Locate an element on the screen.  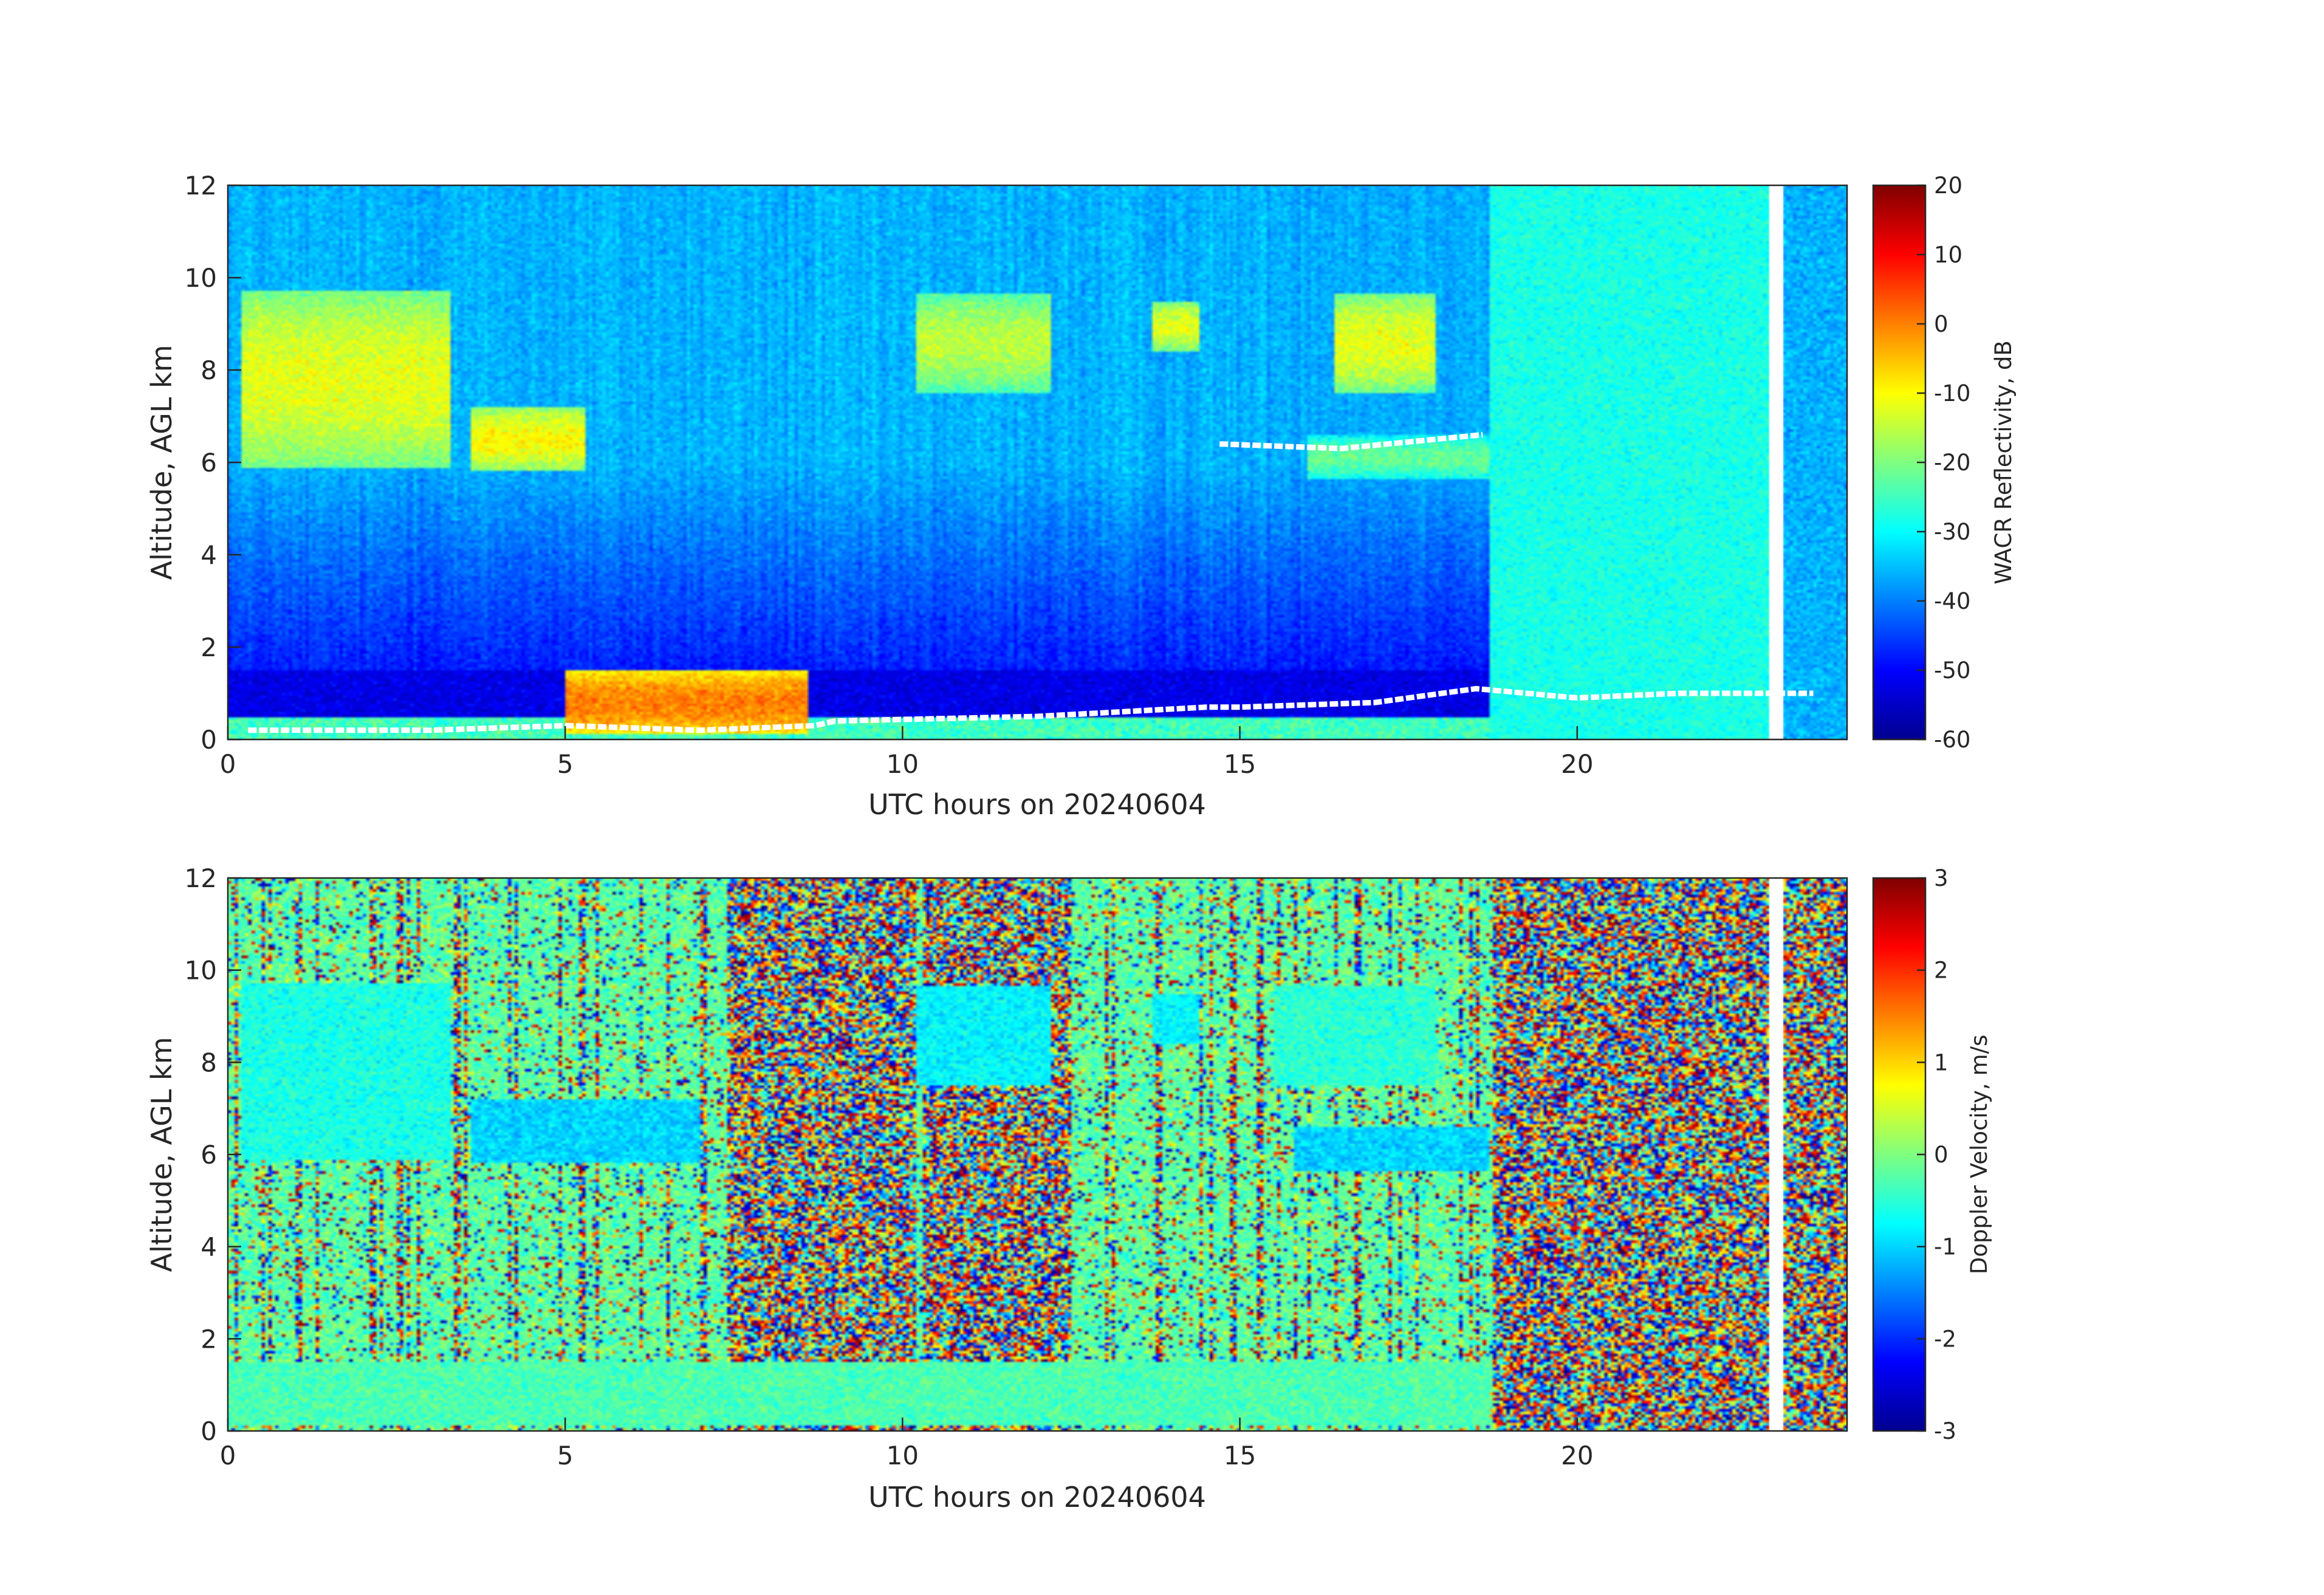
colorbar-tick-label: -40 is located at coordinates (1952, 601).